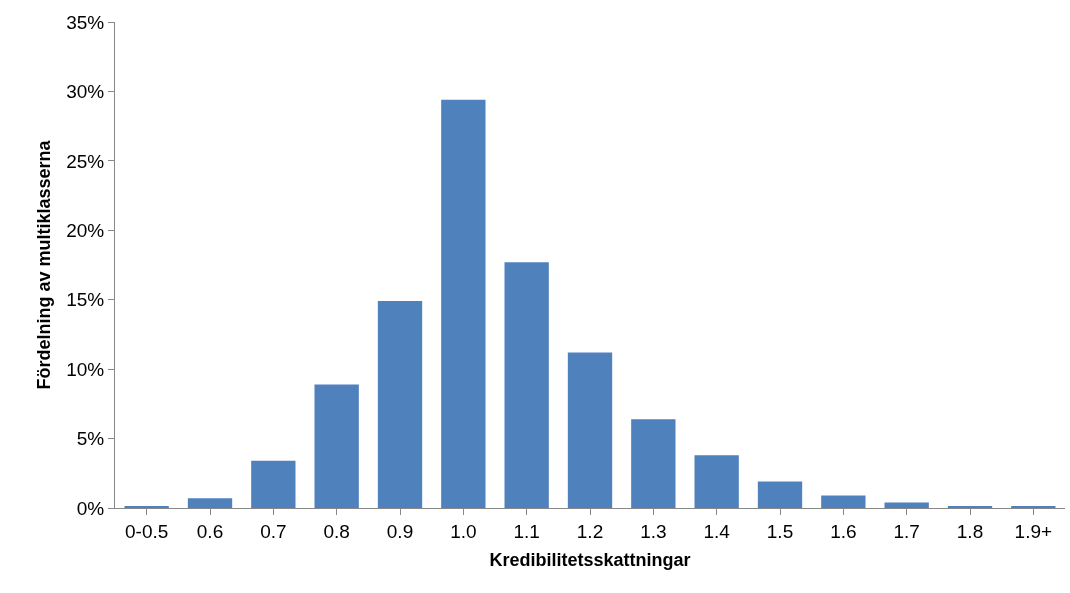  Describe the element at coordinates (653, 531) in the screenshot. I see `x-tick-label: 1.3` at that location.